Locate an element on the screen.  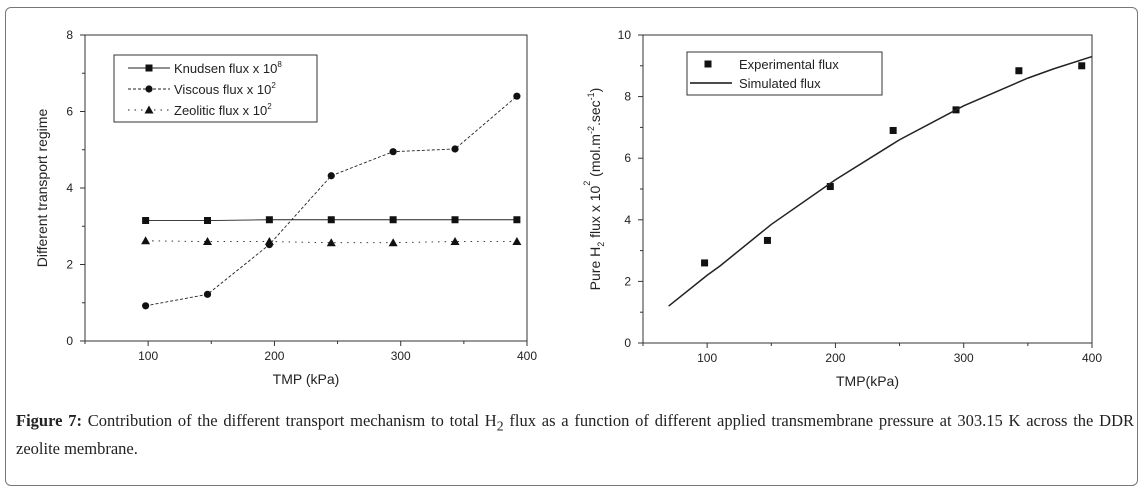
legend-label: Viscous flux x 102 is located at coordinates (225, 89).